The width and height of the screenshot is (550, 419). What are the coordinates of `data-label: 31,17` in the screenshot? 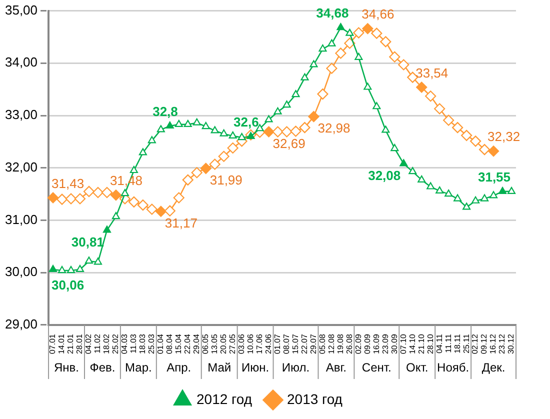 It's located at (181, 222).